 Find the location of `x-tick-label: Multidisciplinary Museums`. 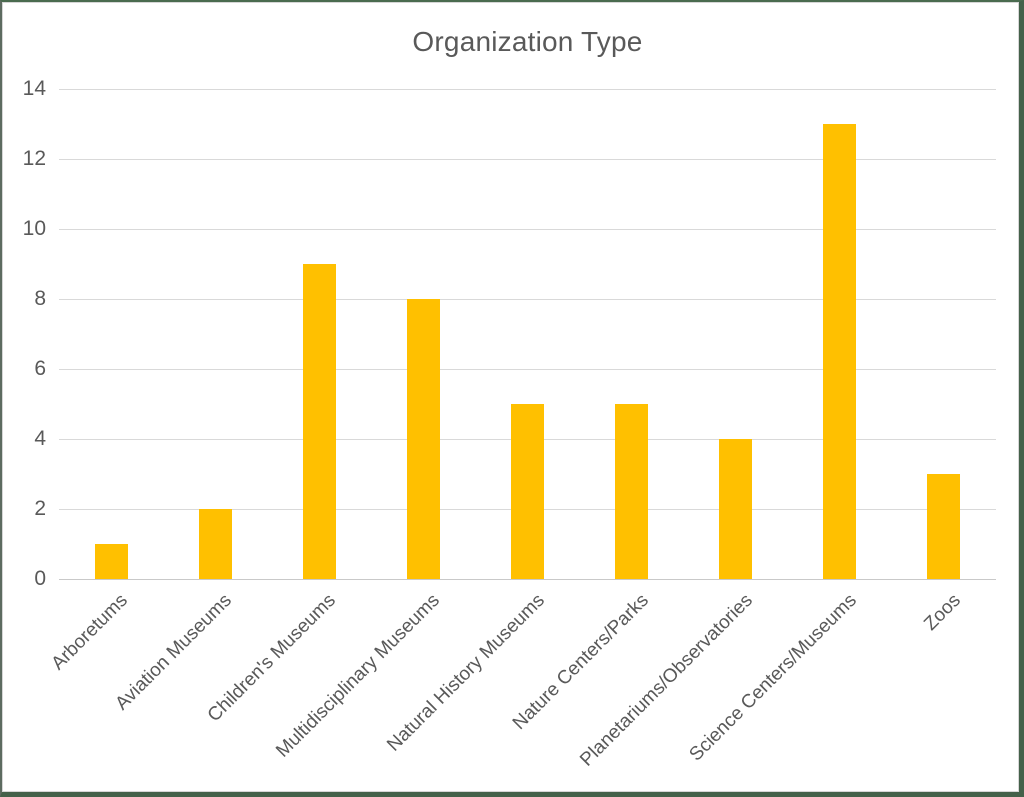

x-tick-label: Multidisciplinary Museums is located at coordinates (358, 676).